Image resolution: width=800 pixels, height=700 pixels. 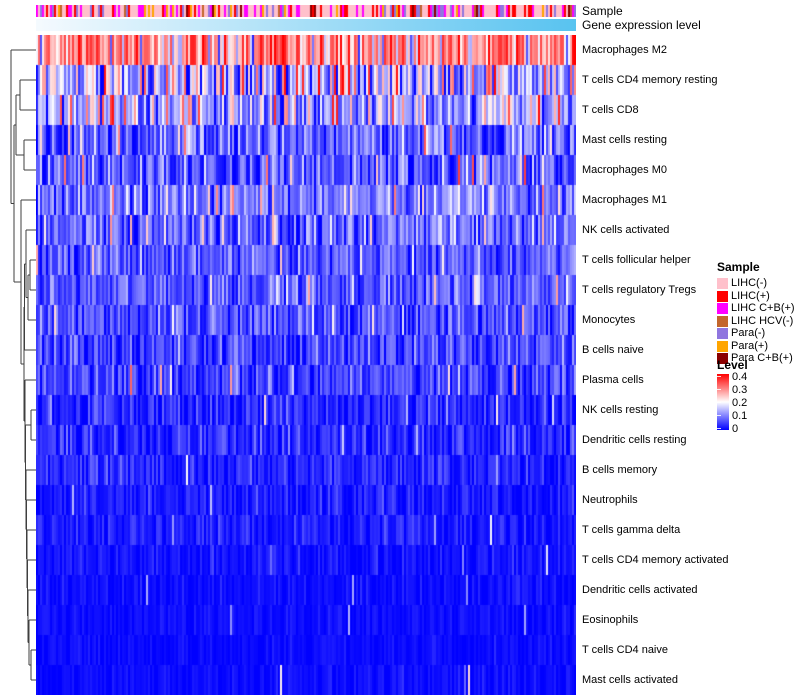 I want to click on level-tick-label: 0.2, so click(x=740, y=403).